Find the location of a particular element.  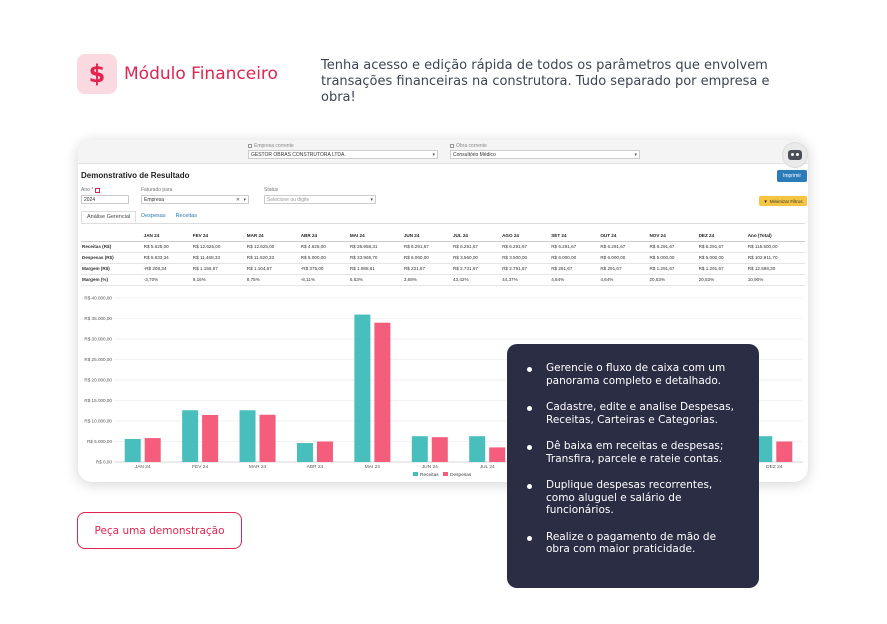

row-label: Despesas (R$) is located at coordinates (112, 258).